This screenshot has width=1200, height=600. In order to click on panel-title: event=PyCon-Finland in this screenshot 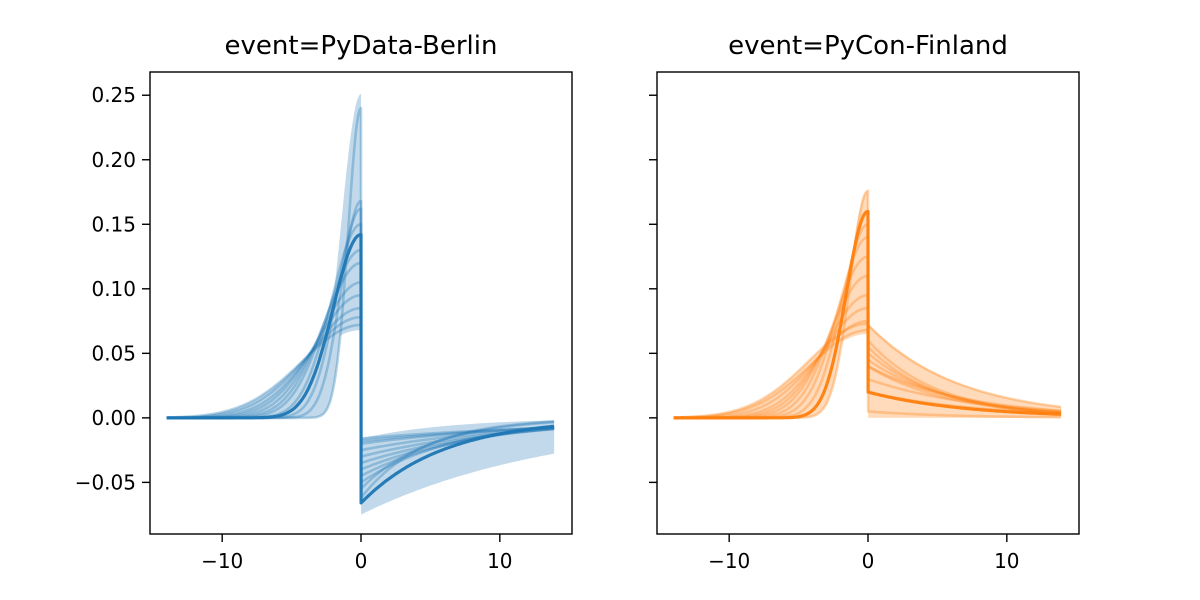, I will do `click(868, 46)`.